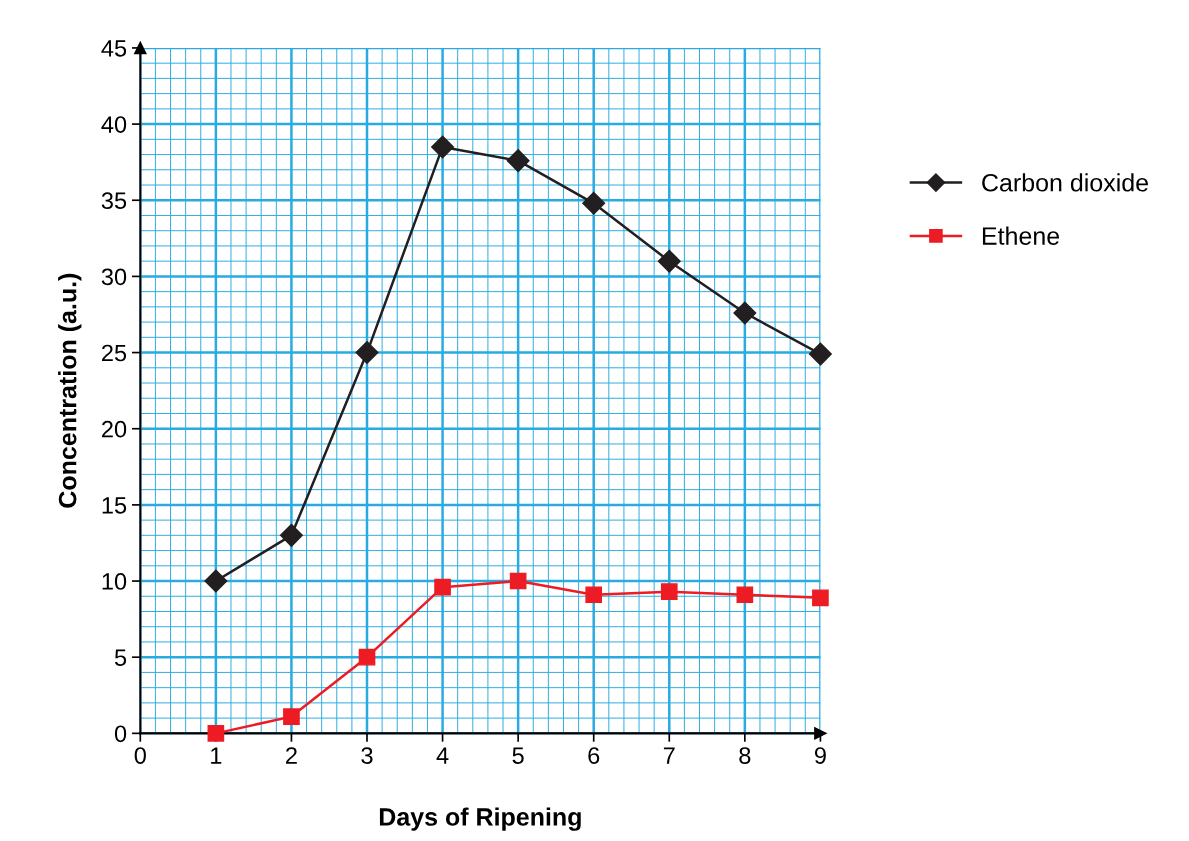 This screenshot has width=1189, height=841. I want to click on legend-label: Ethene, so click(1021, 235).